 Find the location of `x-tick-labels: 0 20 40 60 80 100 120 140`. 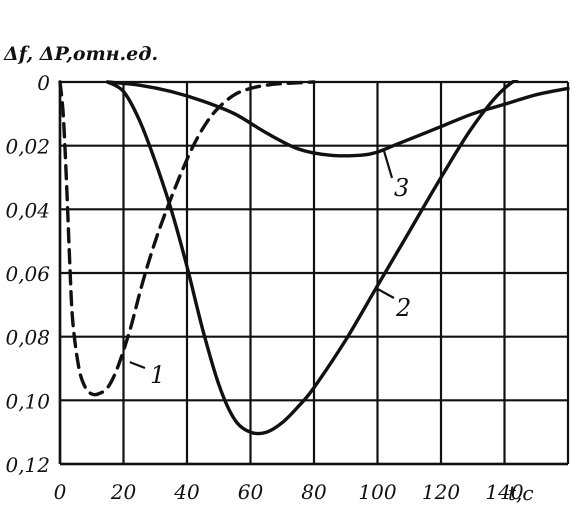

x-tick-labels: 0 20 40 60 80 100 120 140 is located at coordinates (289, 492).